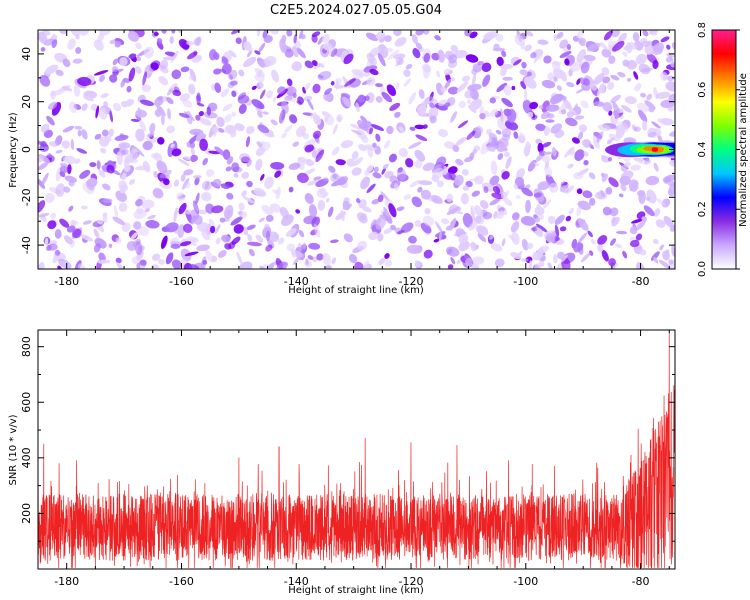 This screenshot has height=600, width=750. Describe the element at coordinates (525, 281) in the screenshot. I see `spectrogram-x-tick-label: -100` at that location.